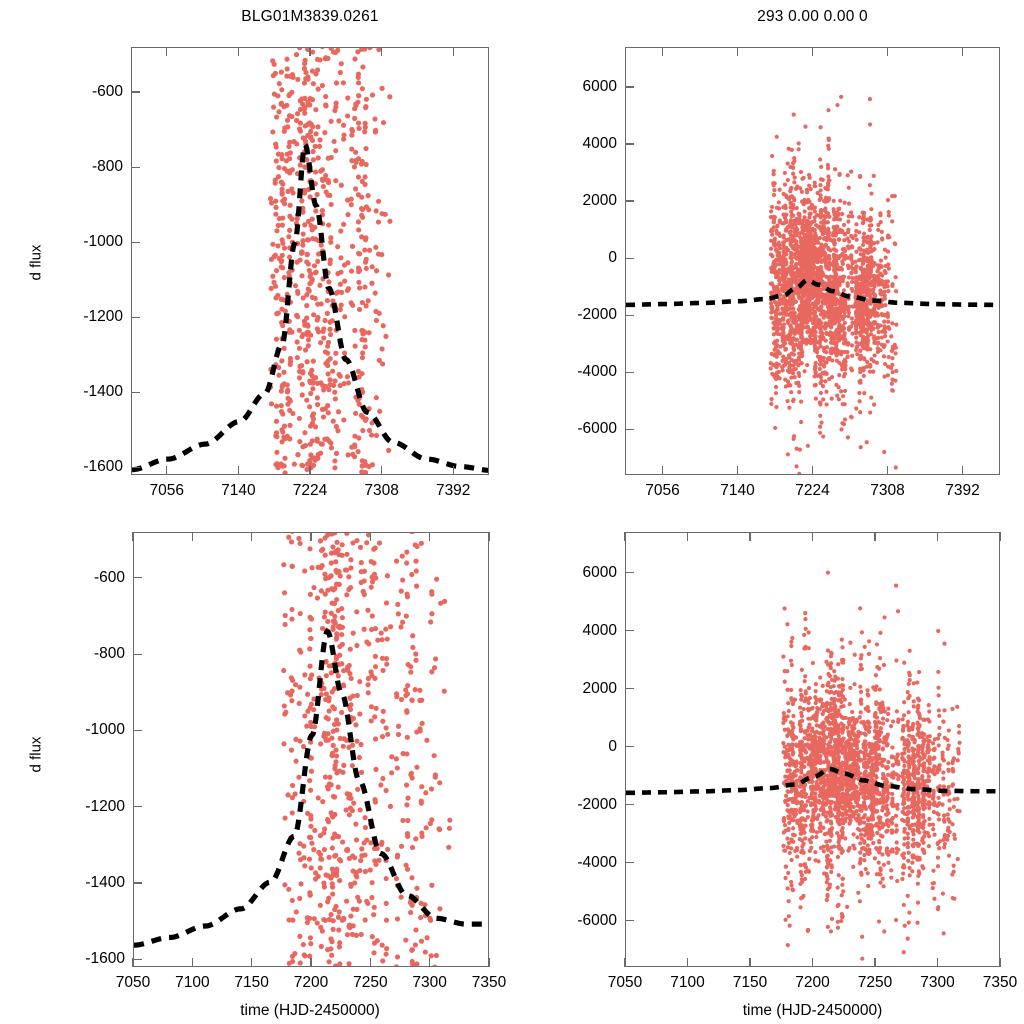 This screenshot has width=1024, height=1024. Describe the element at coordinates (599, 688) in the screenshot. I see `y-axis-tick-label: 2000` at that location.